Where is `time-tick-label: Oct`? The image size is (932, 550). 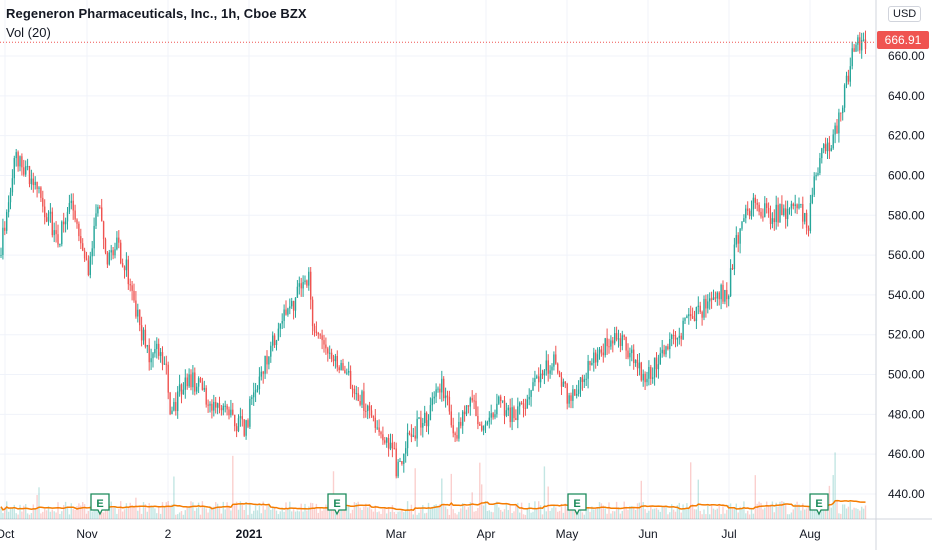
time-tick-label: Oct is located at coordinates (7, 534).